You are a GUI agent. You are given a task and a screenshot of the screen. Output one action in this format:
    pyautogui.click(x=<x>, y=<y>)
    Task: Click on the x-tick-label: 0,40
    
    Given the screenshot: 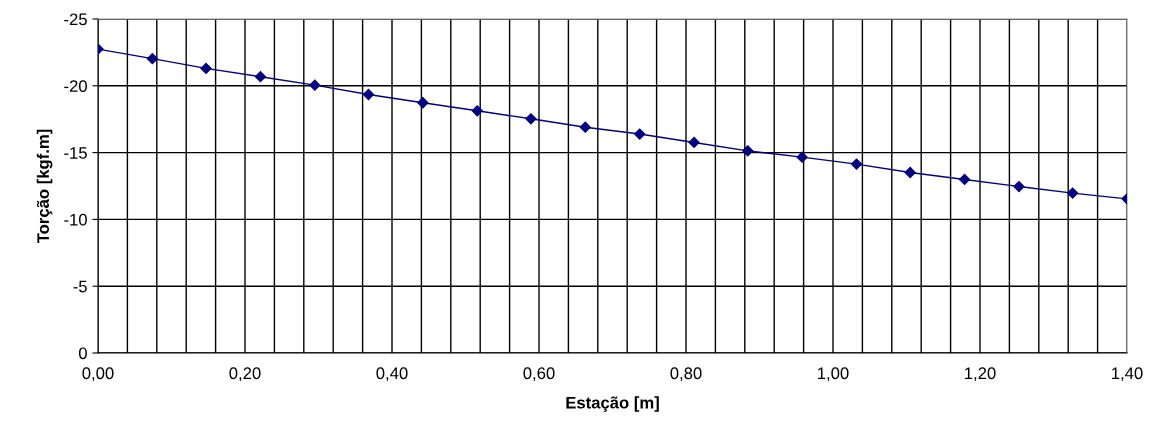 What is the action you would take?
    pyautogui.click(x=392, y=374)
    